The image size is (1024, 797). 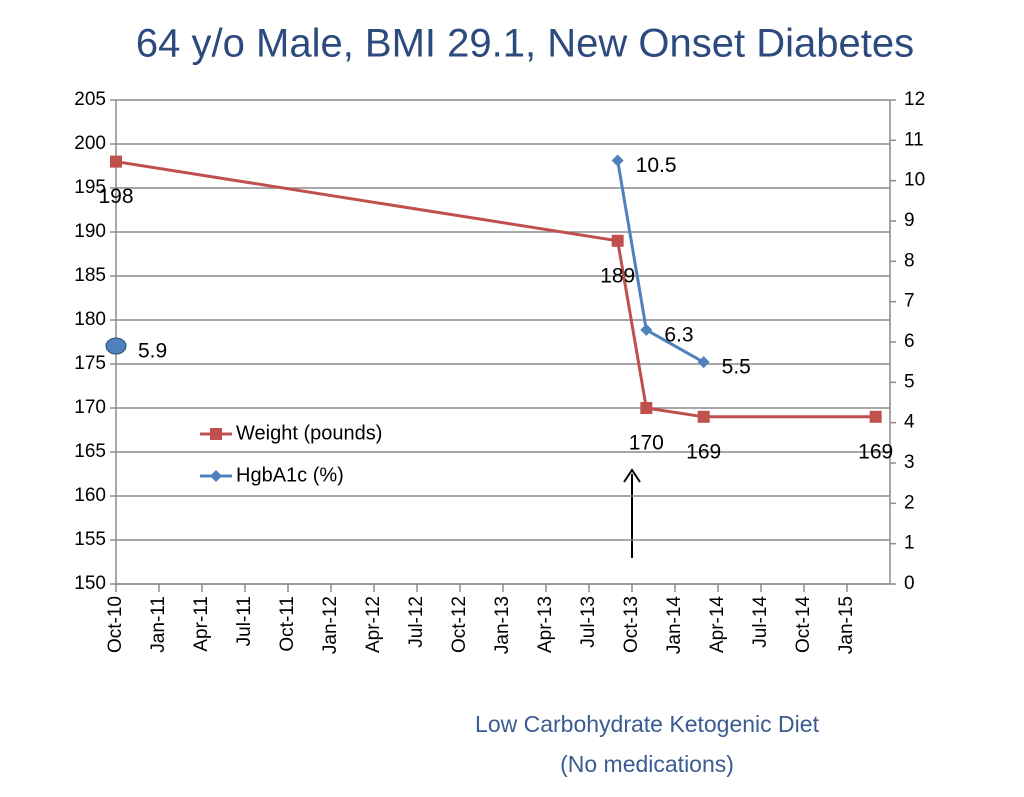 What do you see at coordinates (678, 334) in the screenshot?
I see `data-label: 6.3` at bounding box center [678, 334].